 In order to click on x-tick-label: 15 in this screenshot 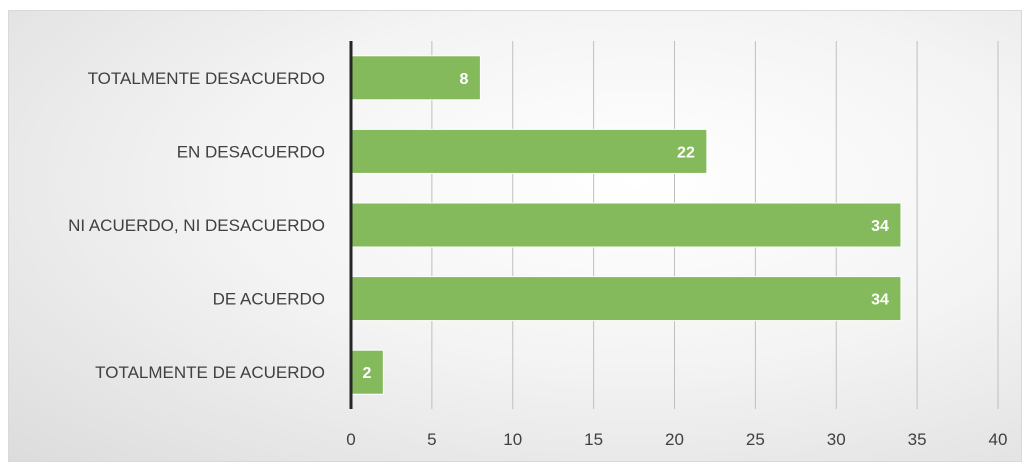, I will do `click(593, 439)`.